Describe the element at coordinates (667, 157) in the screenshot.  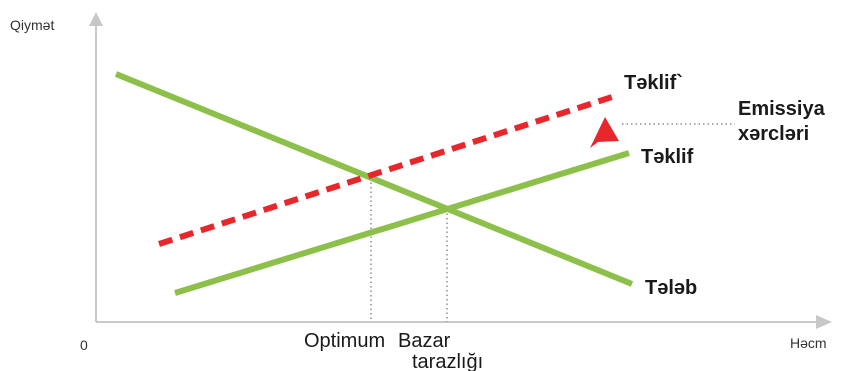
I see `supply-label: Təklif` at that location.